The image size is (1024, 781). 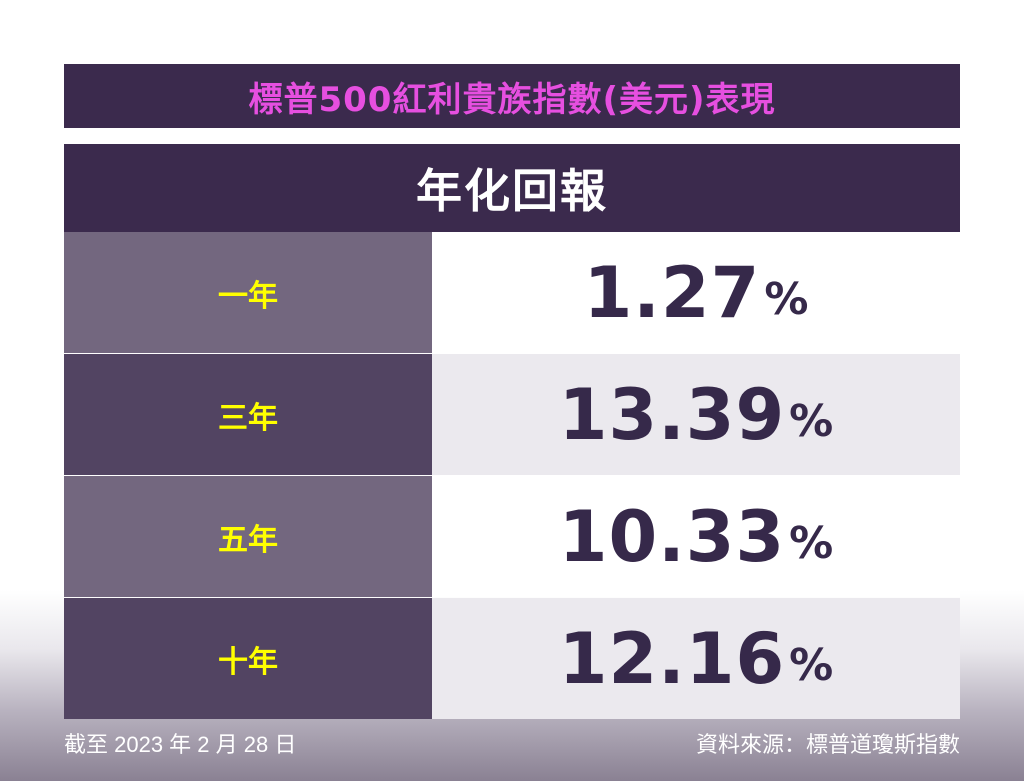 I want to click on table-row: 十年 12.16%, so click(x=512, y=658).